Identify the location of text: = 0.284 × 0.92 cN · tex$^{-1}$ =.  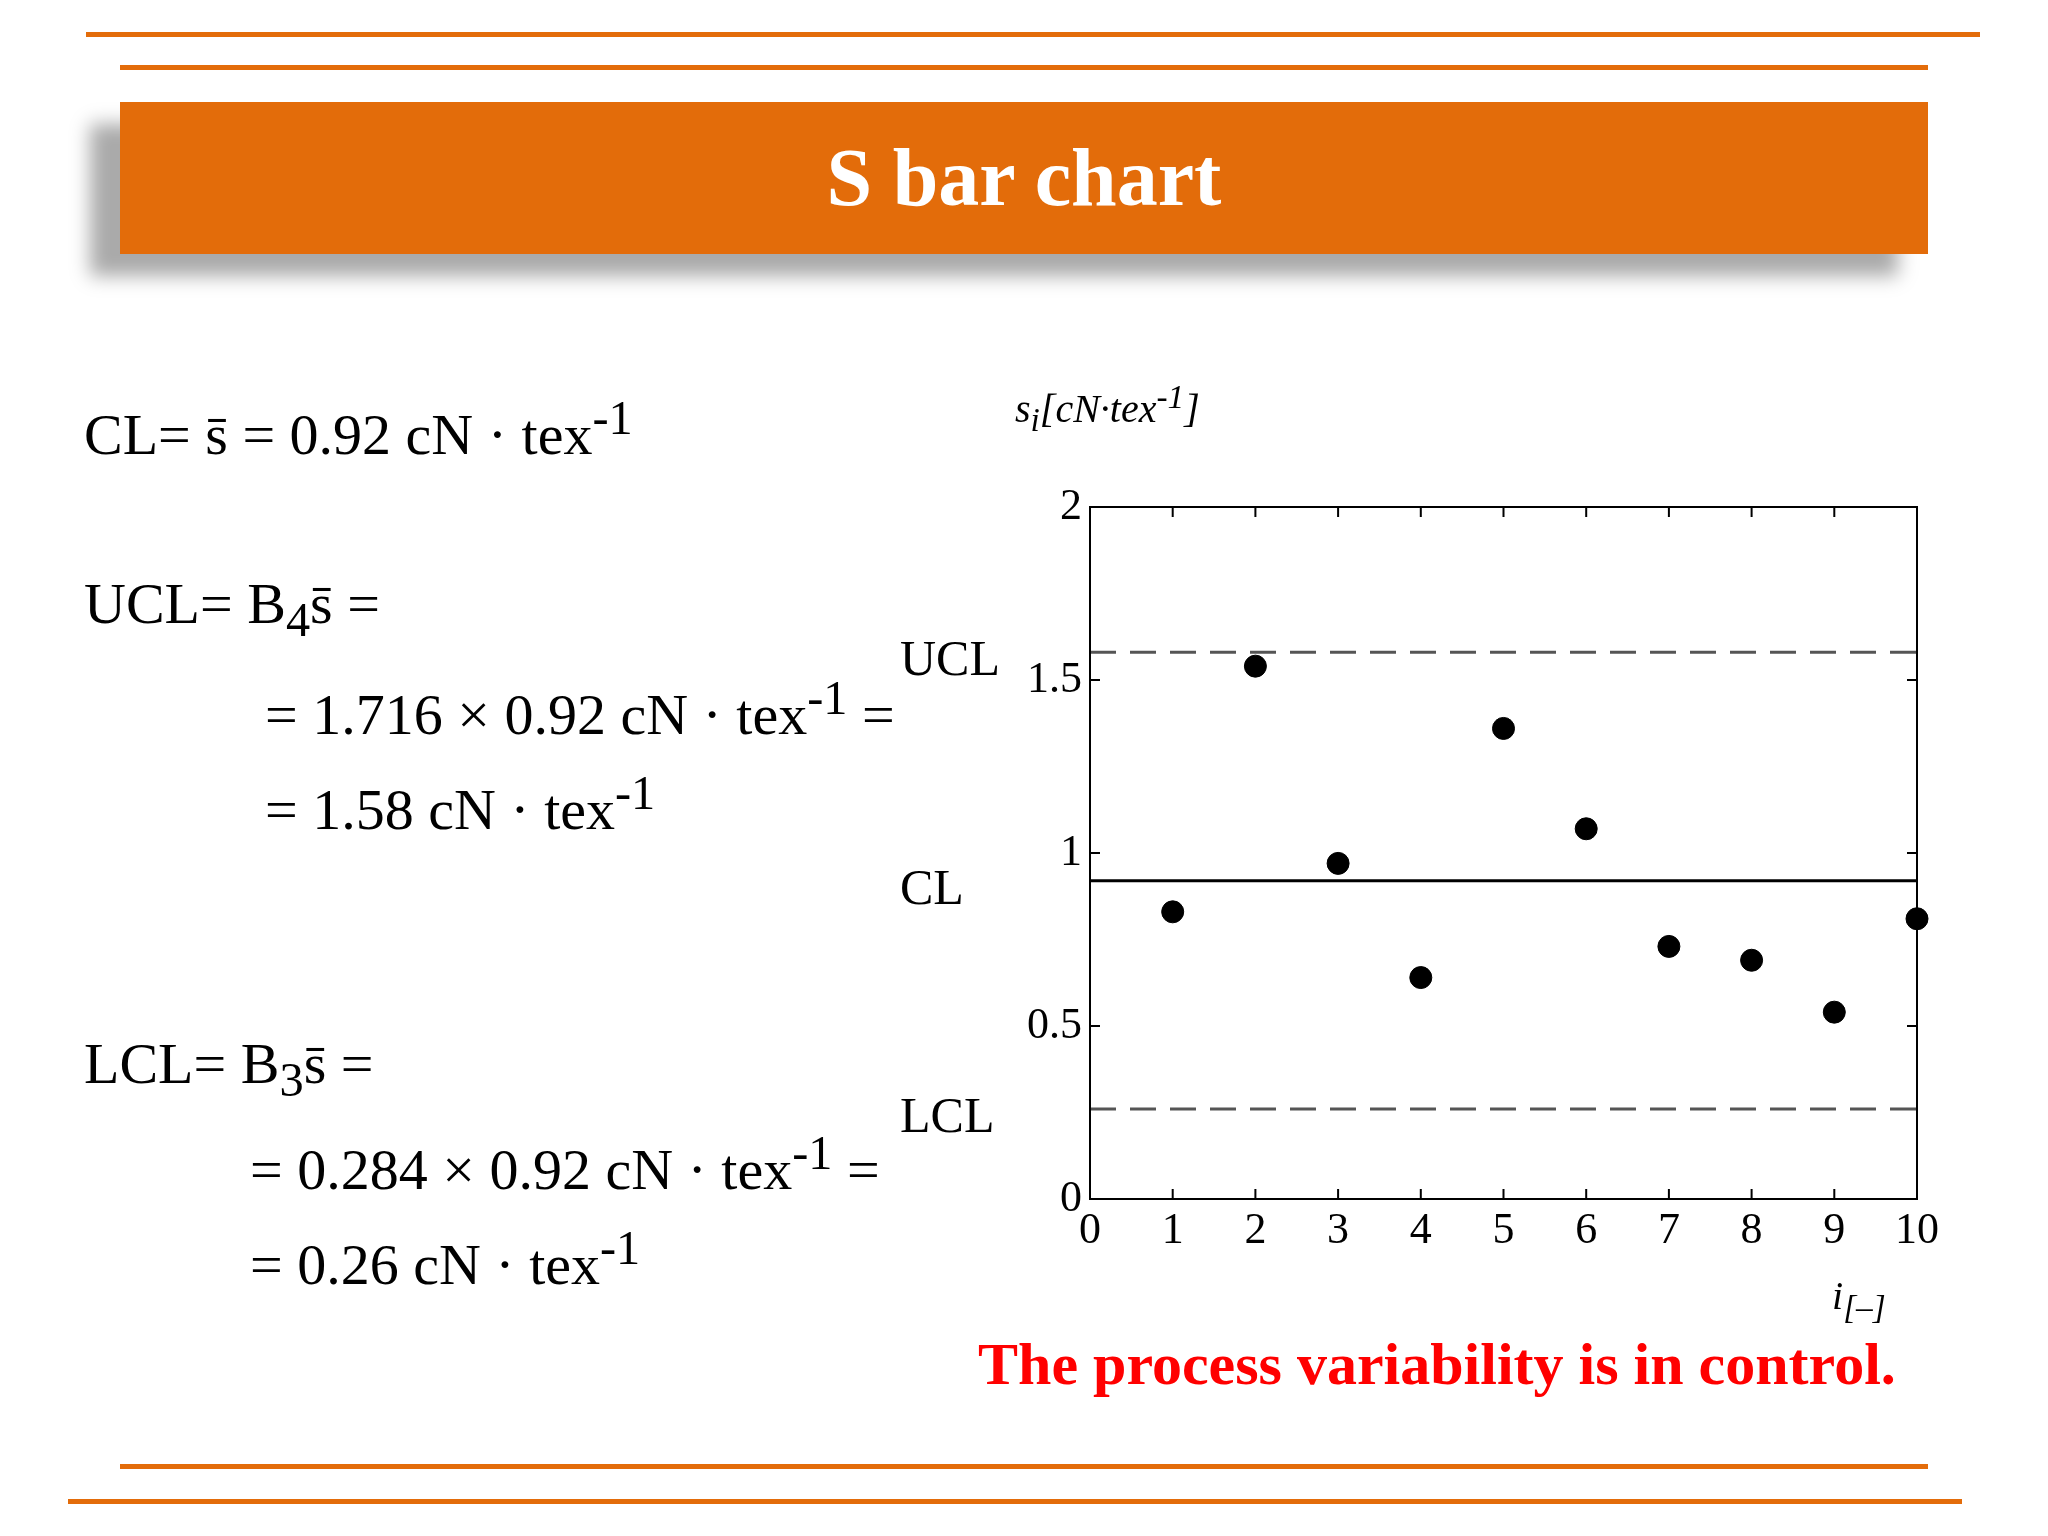
(565, 1164).